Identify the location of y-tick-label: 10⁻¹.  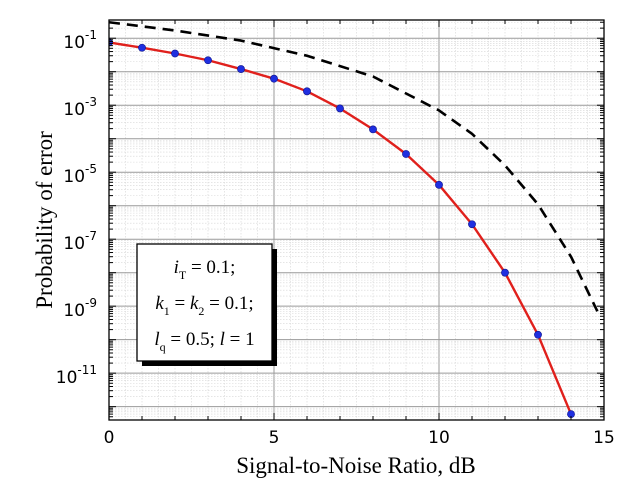
(80, 40).